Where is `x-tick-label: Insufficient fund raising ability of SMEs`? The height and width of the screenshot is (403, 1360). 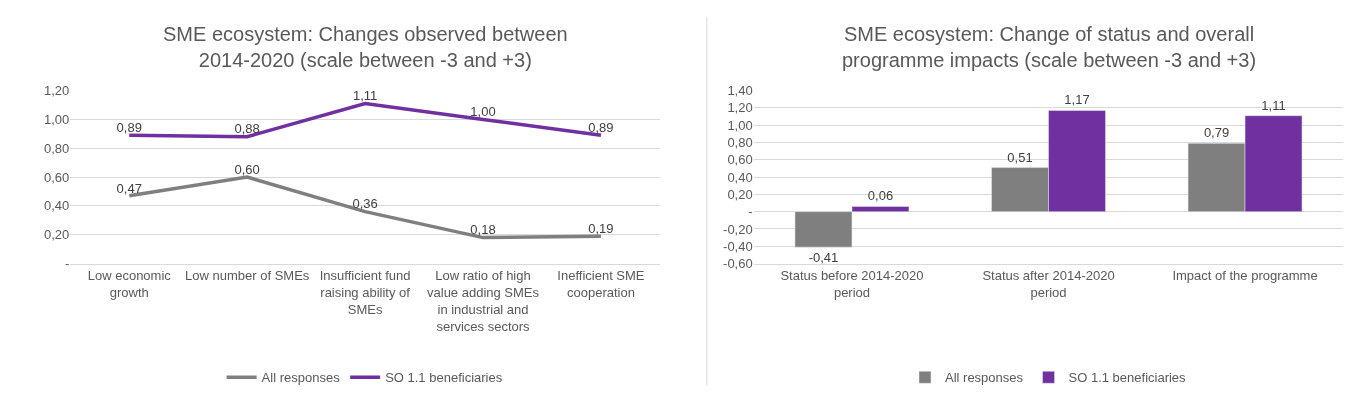
x-tick-label: Insufficient fund raising ability of SMEs is located at coordinates (365, 292).